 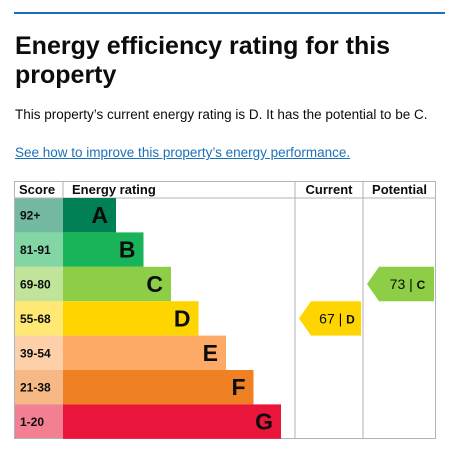 I want to click on current-rating-label: 67 | D, so click(x=337, y=318).